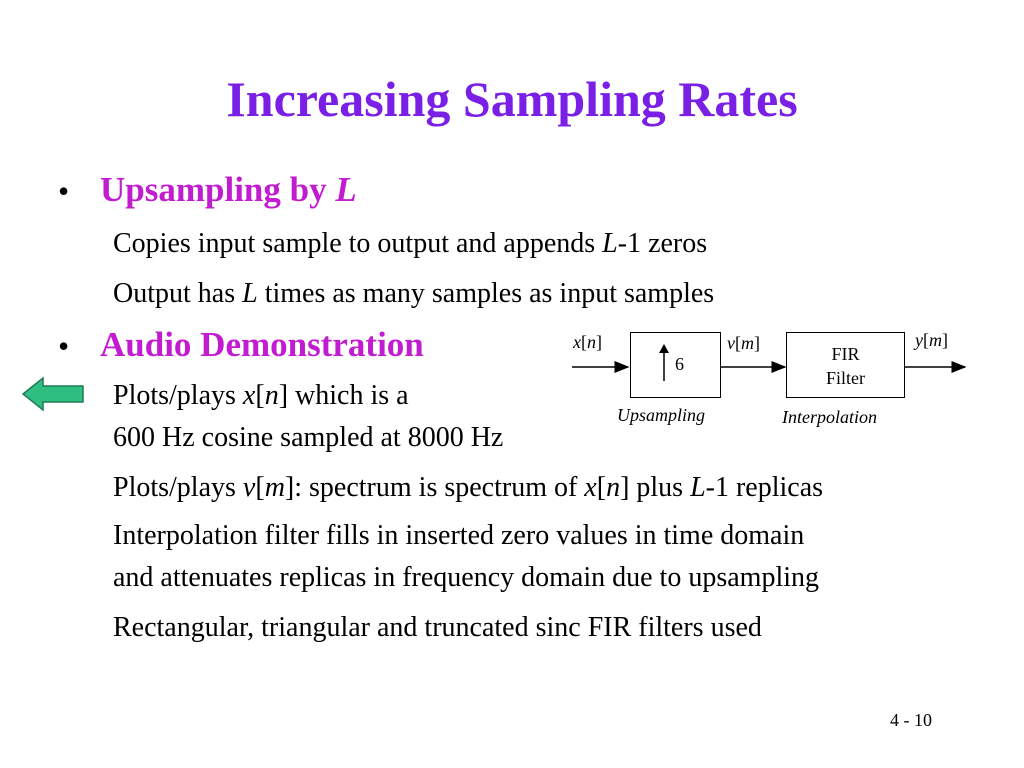 The image size is (1024, 768). What do you see at coordinates (178, 293) in the screenshot?
I see `text-segment: Output has` at bounding box center [178, 293].